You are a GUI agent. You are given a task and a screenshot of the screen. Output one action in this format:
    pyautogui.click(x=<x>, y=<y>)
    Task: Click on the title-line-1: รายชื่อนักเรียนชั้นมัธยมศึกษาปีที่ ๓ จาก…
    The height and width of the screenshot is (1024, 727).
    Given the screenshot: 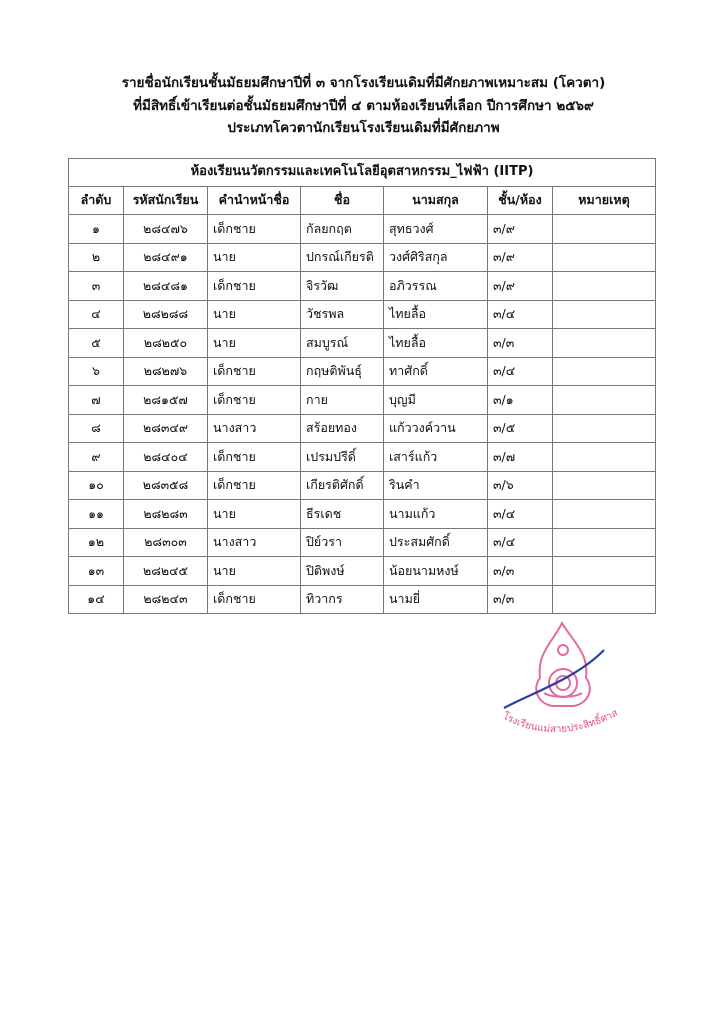 What is the action you would take?
    pyautogui.click(x=363, y=83)
    